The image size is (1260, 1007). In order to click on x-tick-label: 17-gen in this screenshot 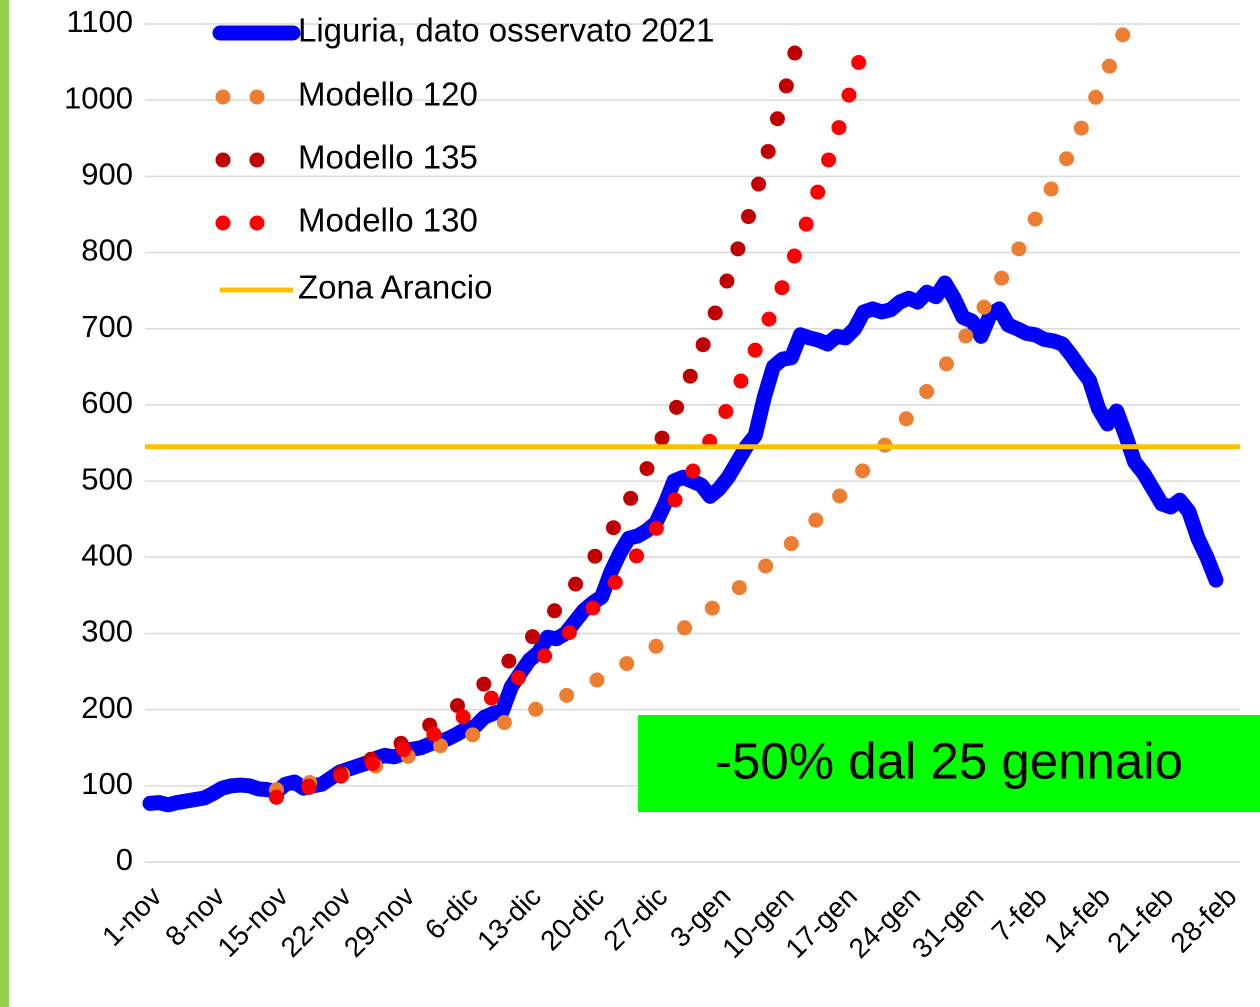, I will do `click(821, 923)`.